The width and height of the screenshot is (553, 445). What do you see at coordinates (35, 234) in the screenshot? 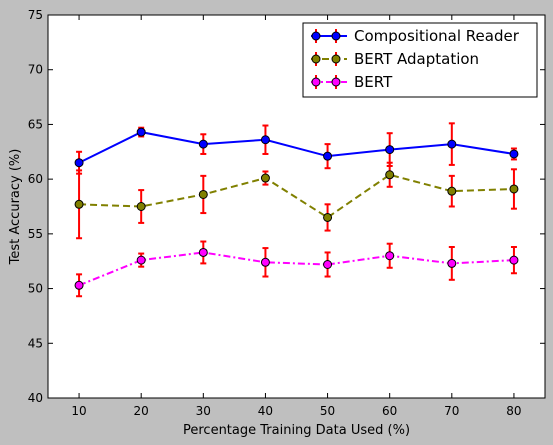
I see `y-tick-label: 55` at bounding box center [35, 234].